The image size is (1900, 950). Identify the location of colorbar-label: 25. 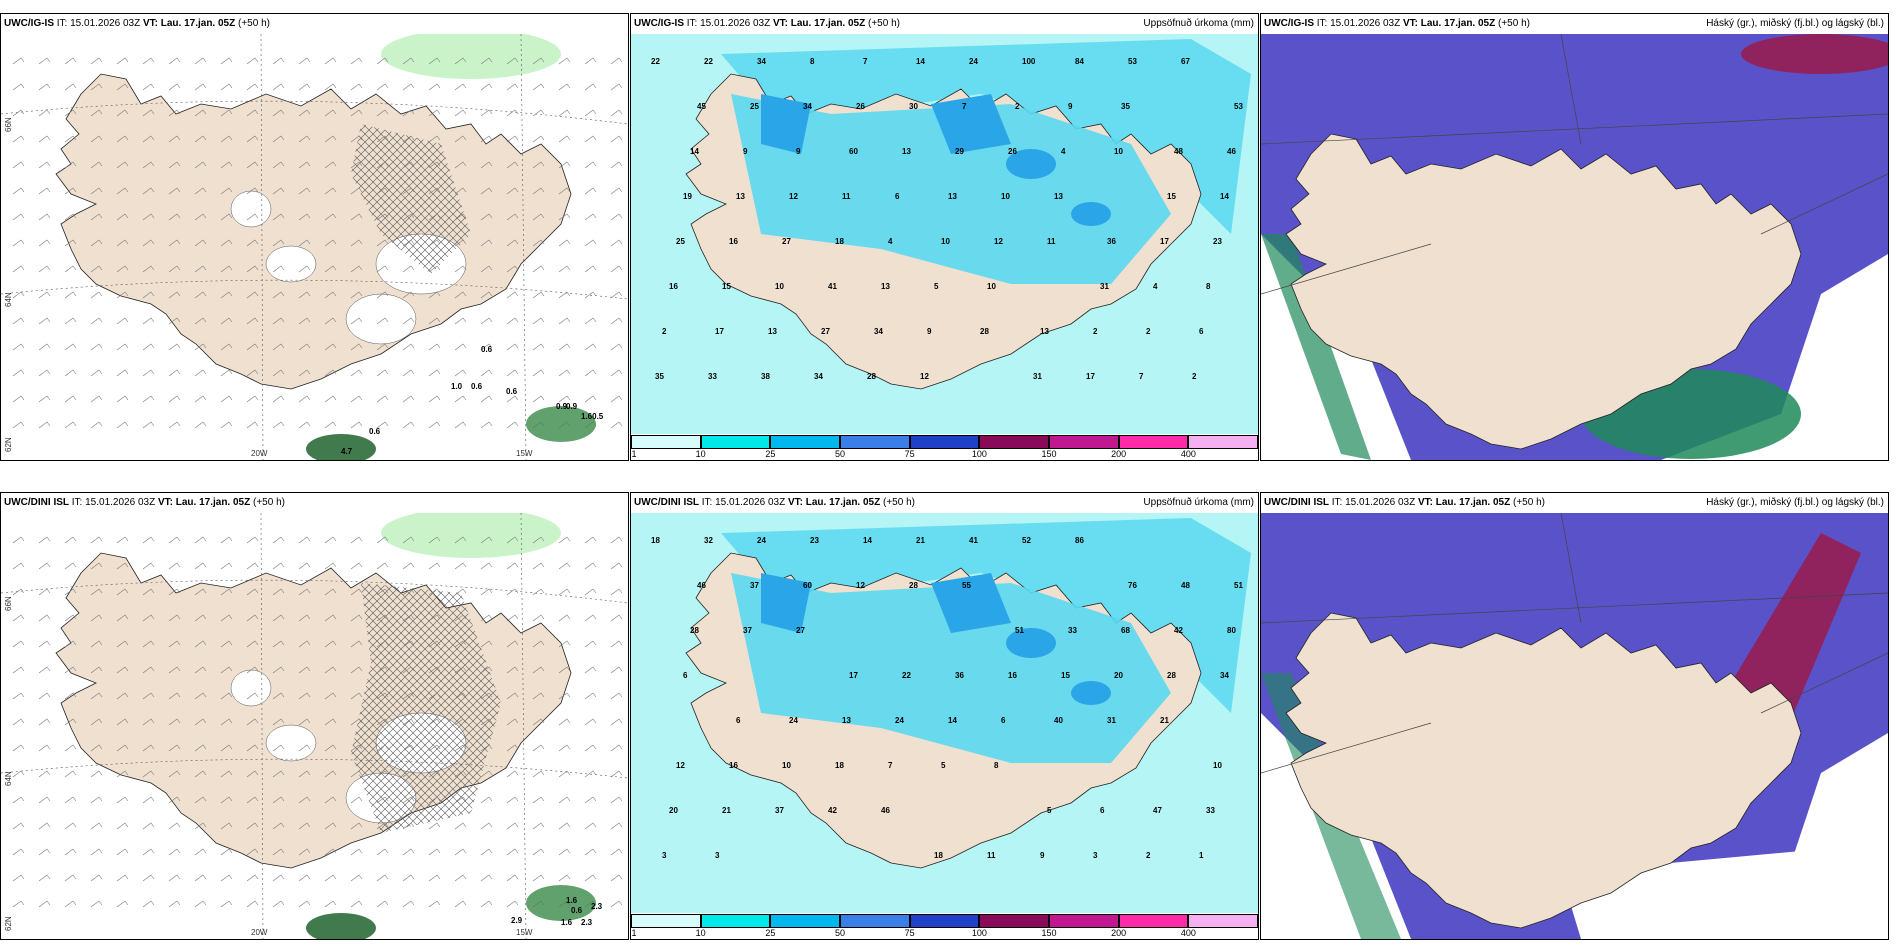
(770, 454).